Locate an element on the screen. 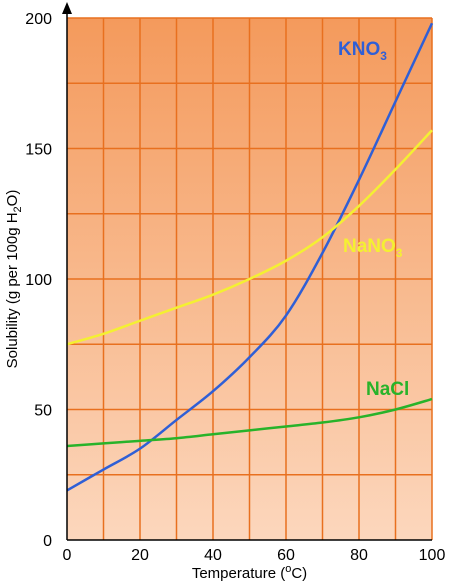 The image size is (451, 585). y-tick-label: 150 is located at coordinates (38, 150).